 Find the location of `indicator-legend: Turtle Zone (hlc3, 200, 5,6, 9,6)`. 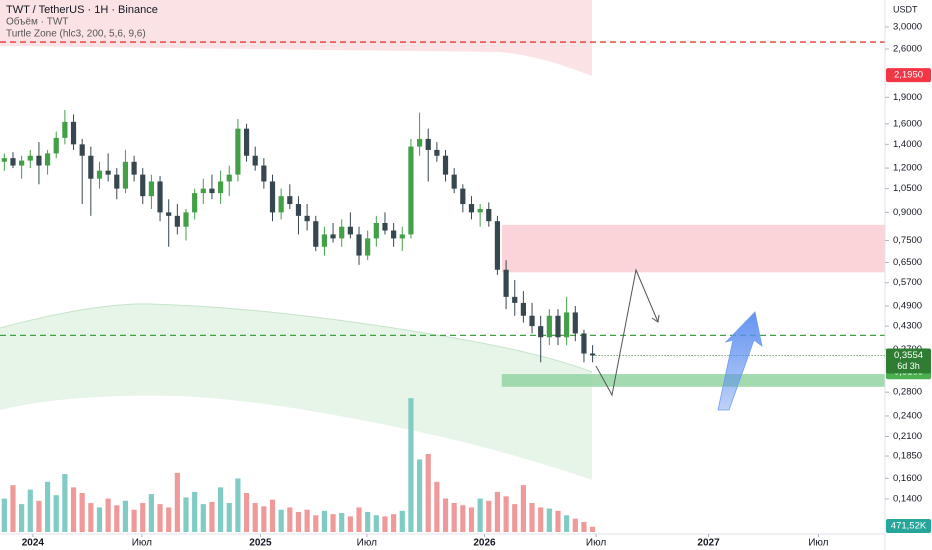

indicator-legend: Turtle Zone (hlc3, 200, 5,6, 9,6) is located at coordinates (76, 34).